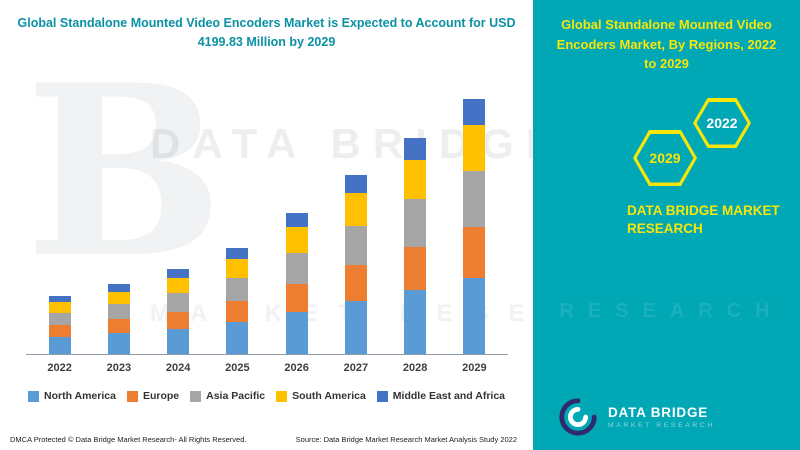  I want to click on legend-item-north-america: North America, so click(71, 396).